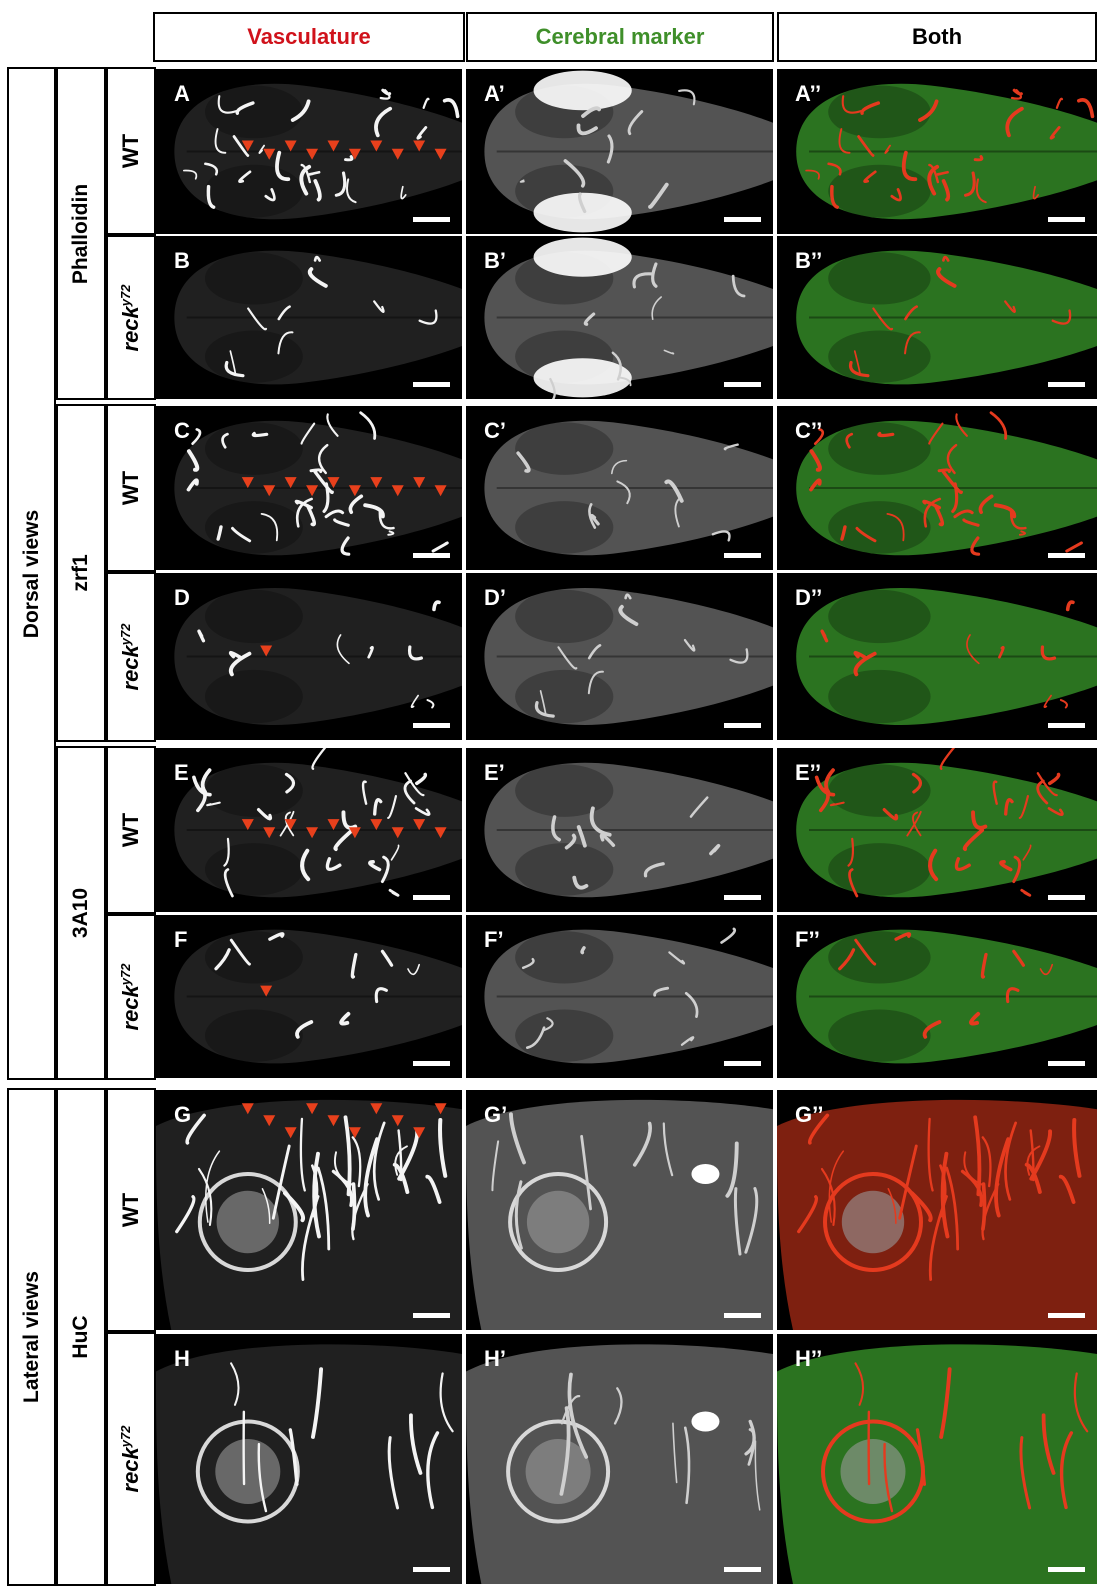 The image size is (1109, 1592). I want to click on genotype-row-c: WT, so click(131, 488).